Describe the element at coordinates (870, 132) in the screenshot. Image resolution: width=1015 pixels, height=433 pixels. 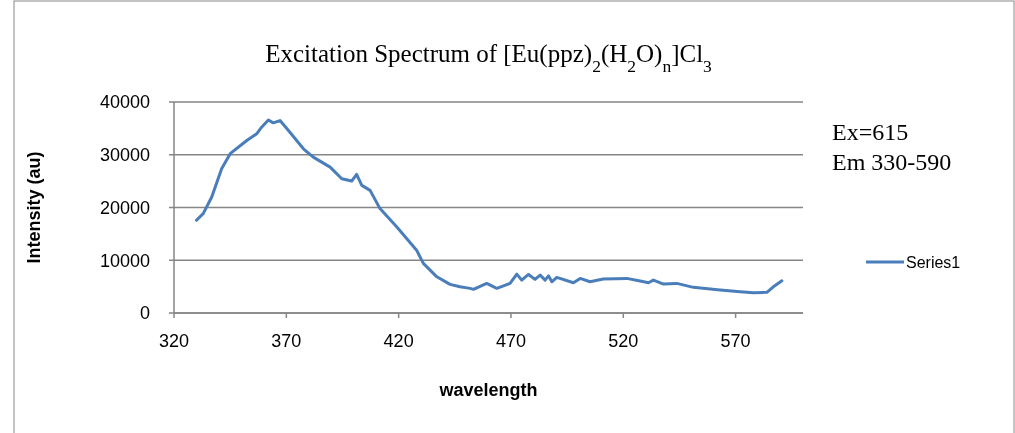
I see `text: Ex=615` at that location.